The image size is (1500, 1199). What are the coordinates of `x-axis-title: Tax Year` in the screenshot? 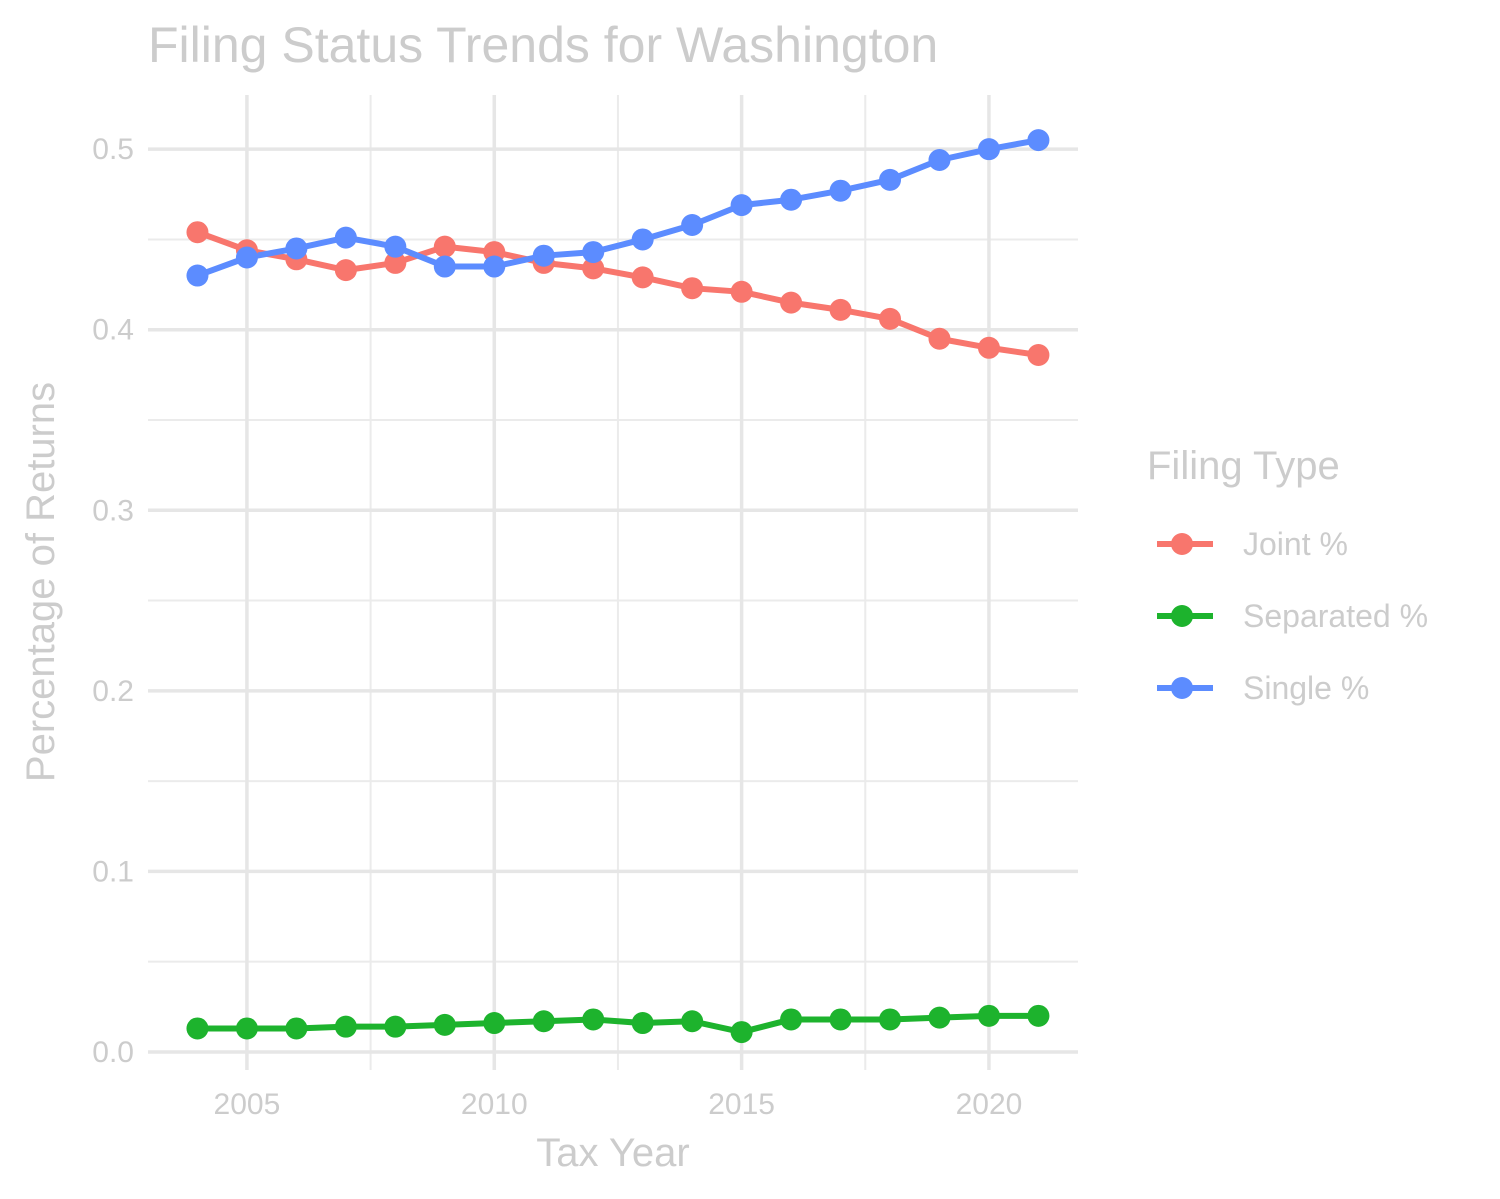 It's located at (612, 1153).